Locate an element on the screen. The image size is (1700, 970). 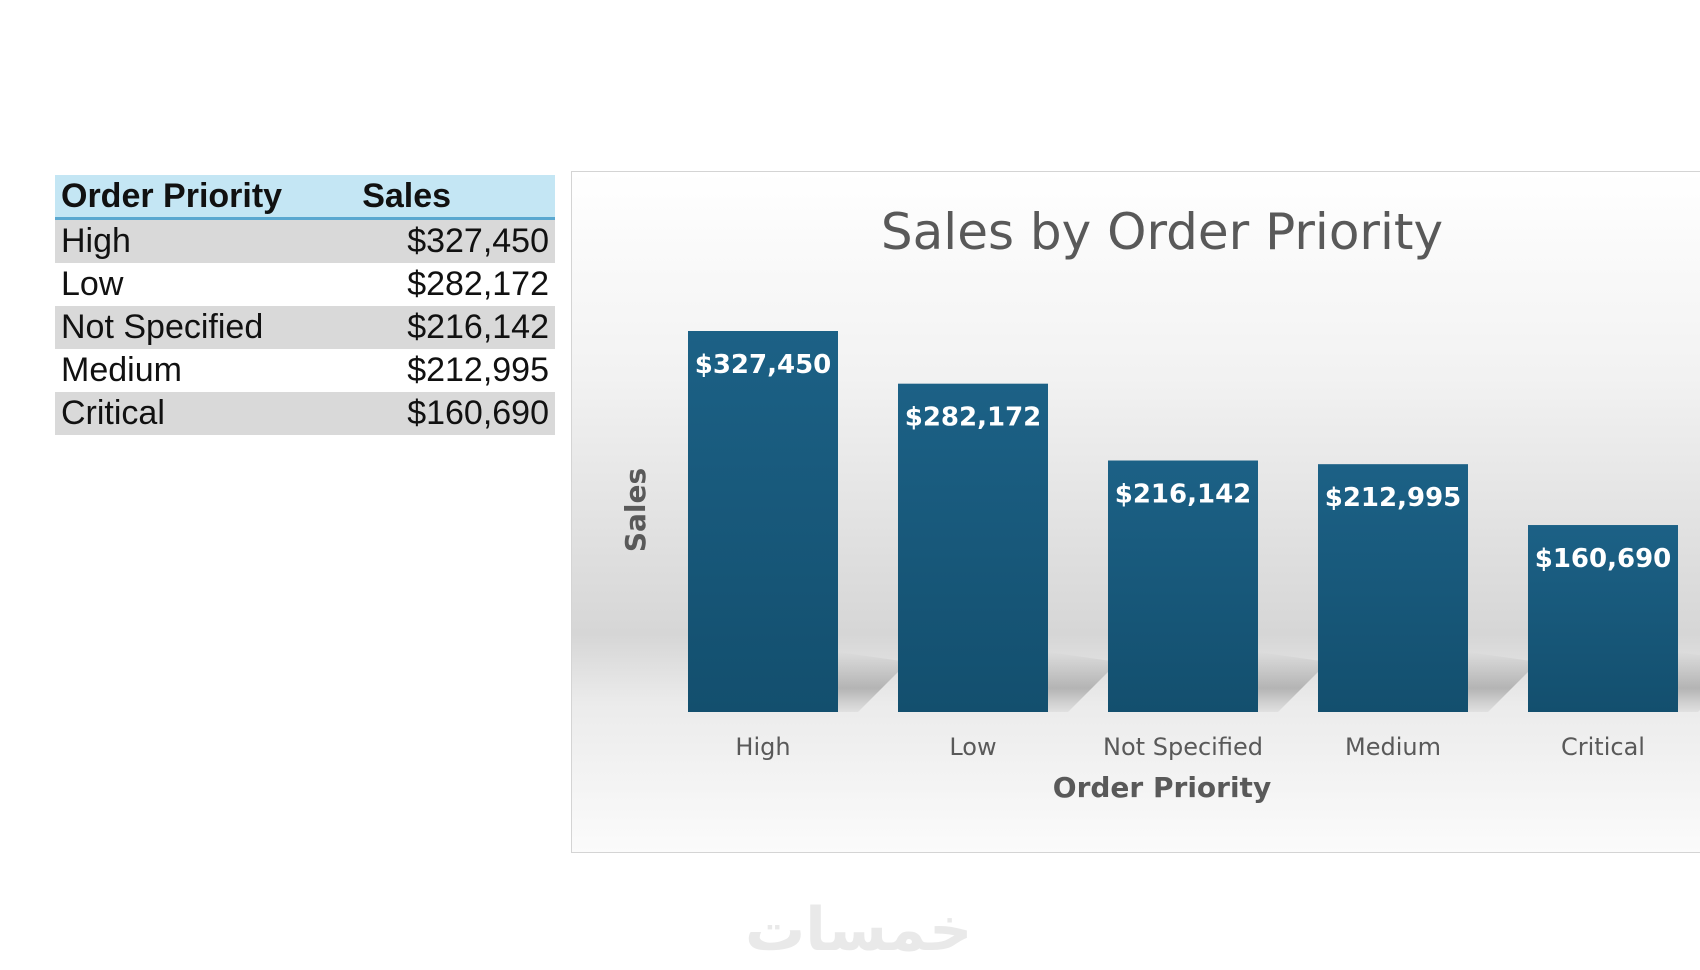
column-header-sales: Sales is located at coordinates (455, 197).